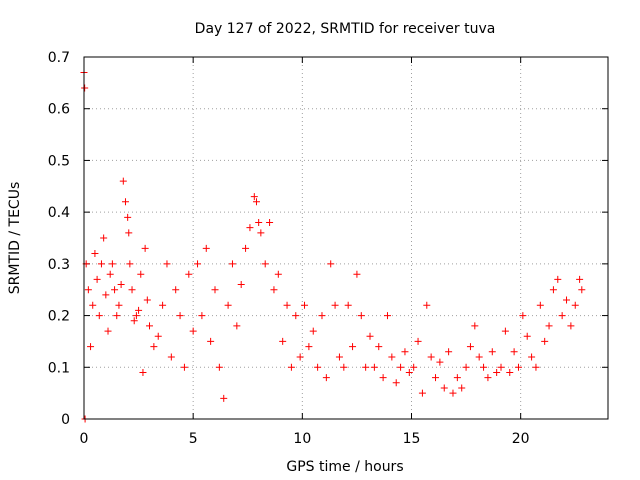  What do you see at coordinates (59, 213) in the screenshot?
I see `y-tick-label: 0.4` at bounding box center [59, 213].